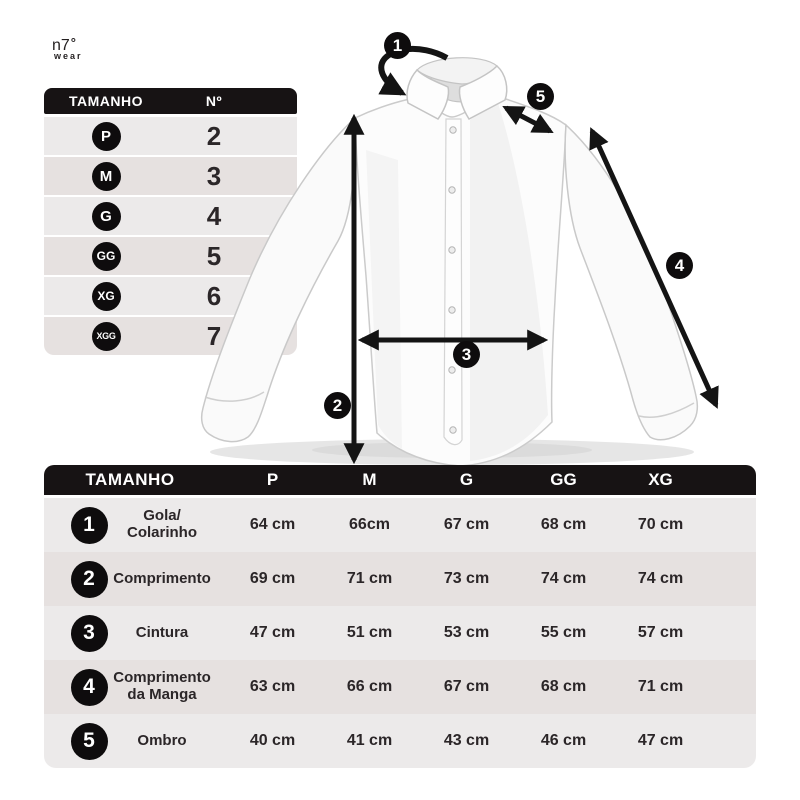 Image resolution: width=800 pixels, height=800 pixels. I want to click on header-size-p: P, so click(272, 479).